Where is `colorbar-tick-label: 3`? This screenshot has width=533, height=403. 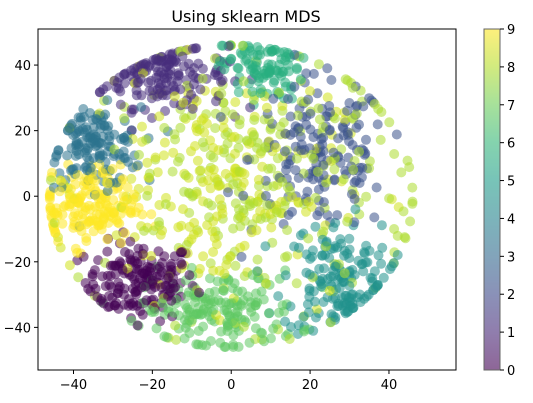
colorbar-tick-label: 3 is located at coordinates (511, 257).